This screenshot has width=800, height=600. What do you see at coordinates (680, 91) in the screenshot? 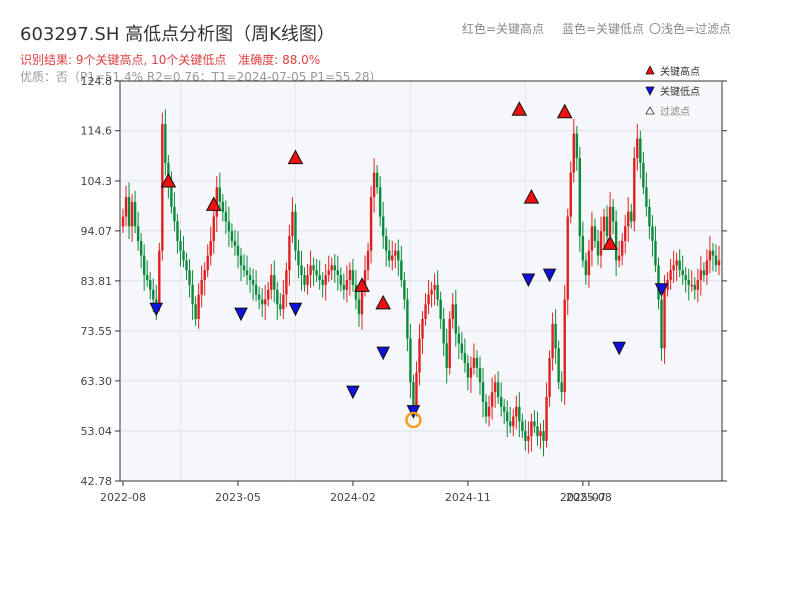
I see `legend-low-label: 关键低点` at bounding box center [680, 91].